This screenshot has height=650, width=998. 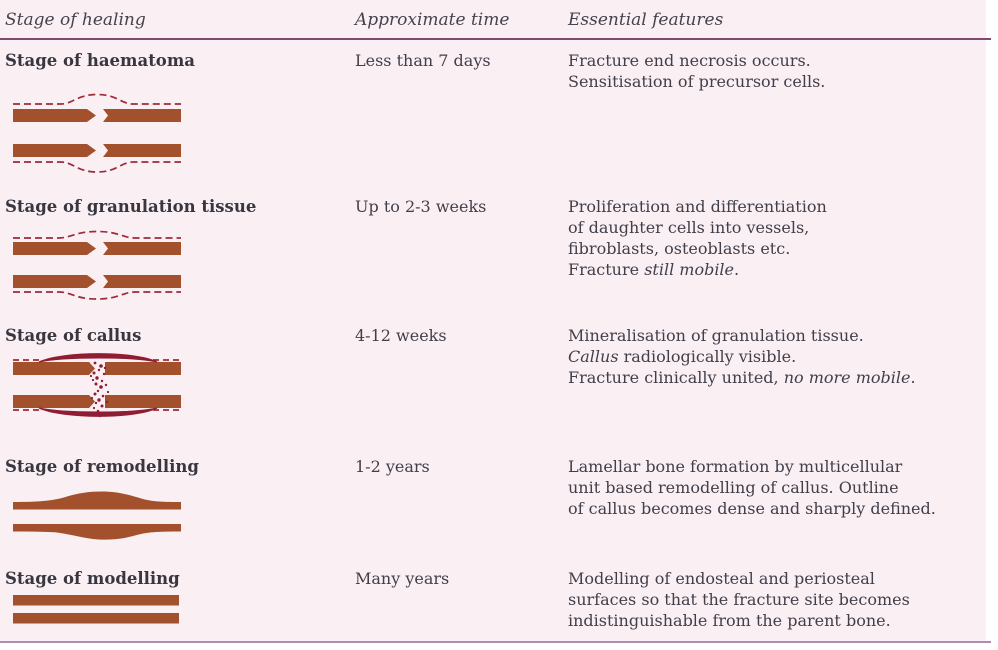 What do you see at coordinates (92, 578) in the screenshot?
I see `stage-title: Stage of modelling` at bounding box center [92, 578].